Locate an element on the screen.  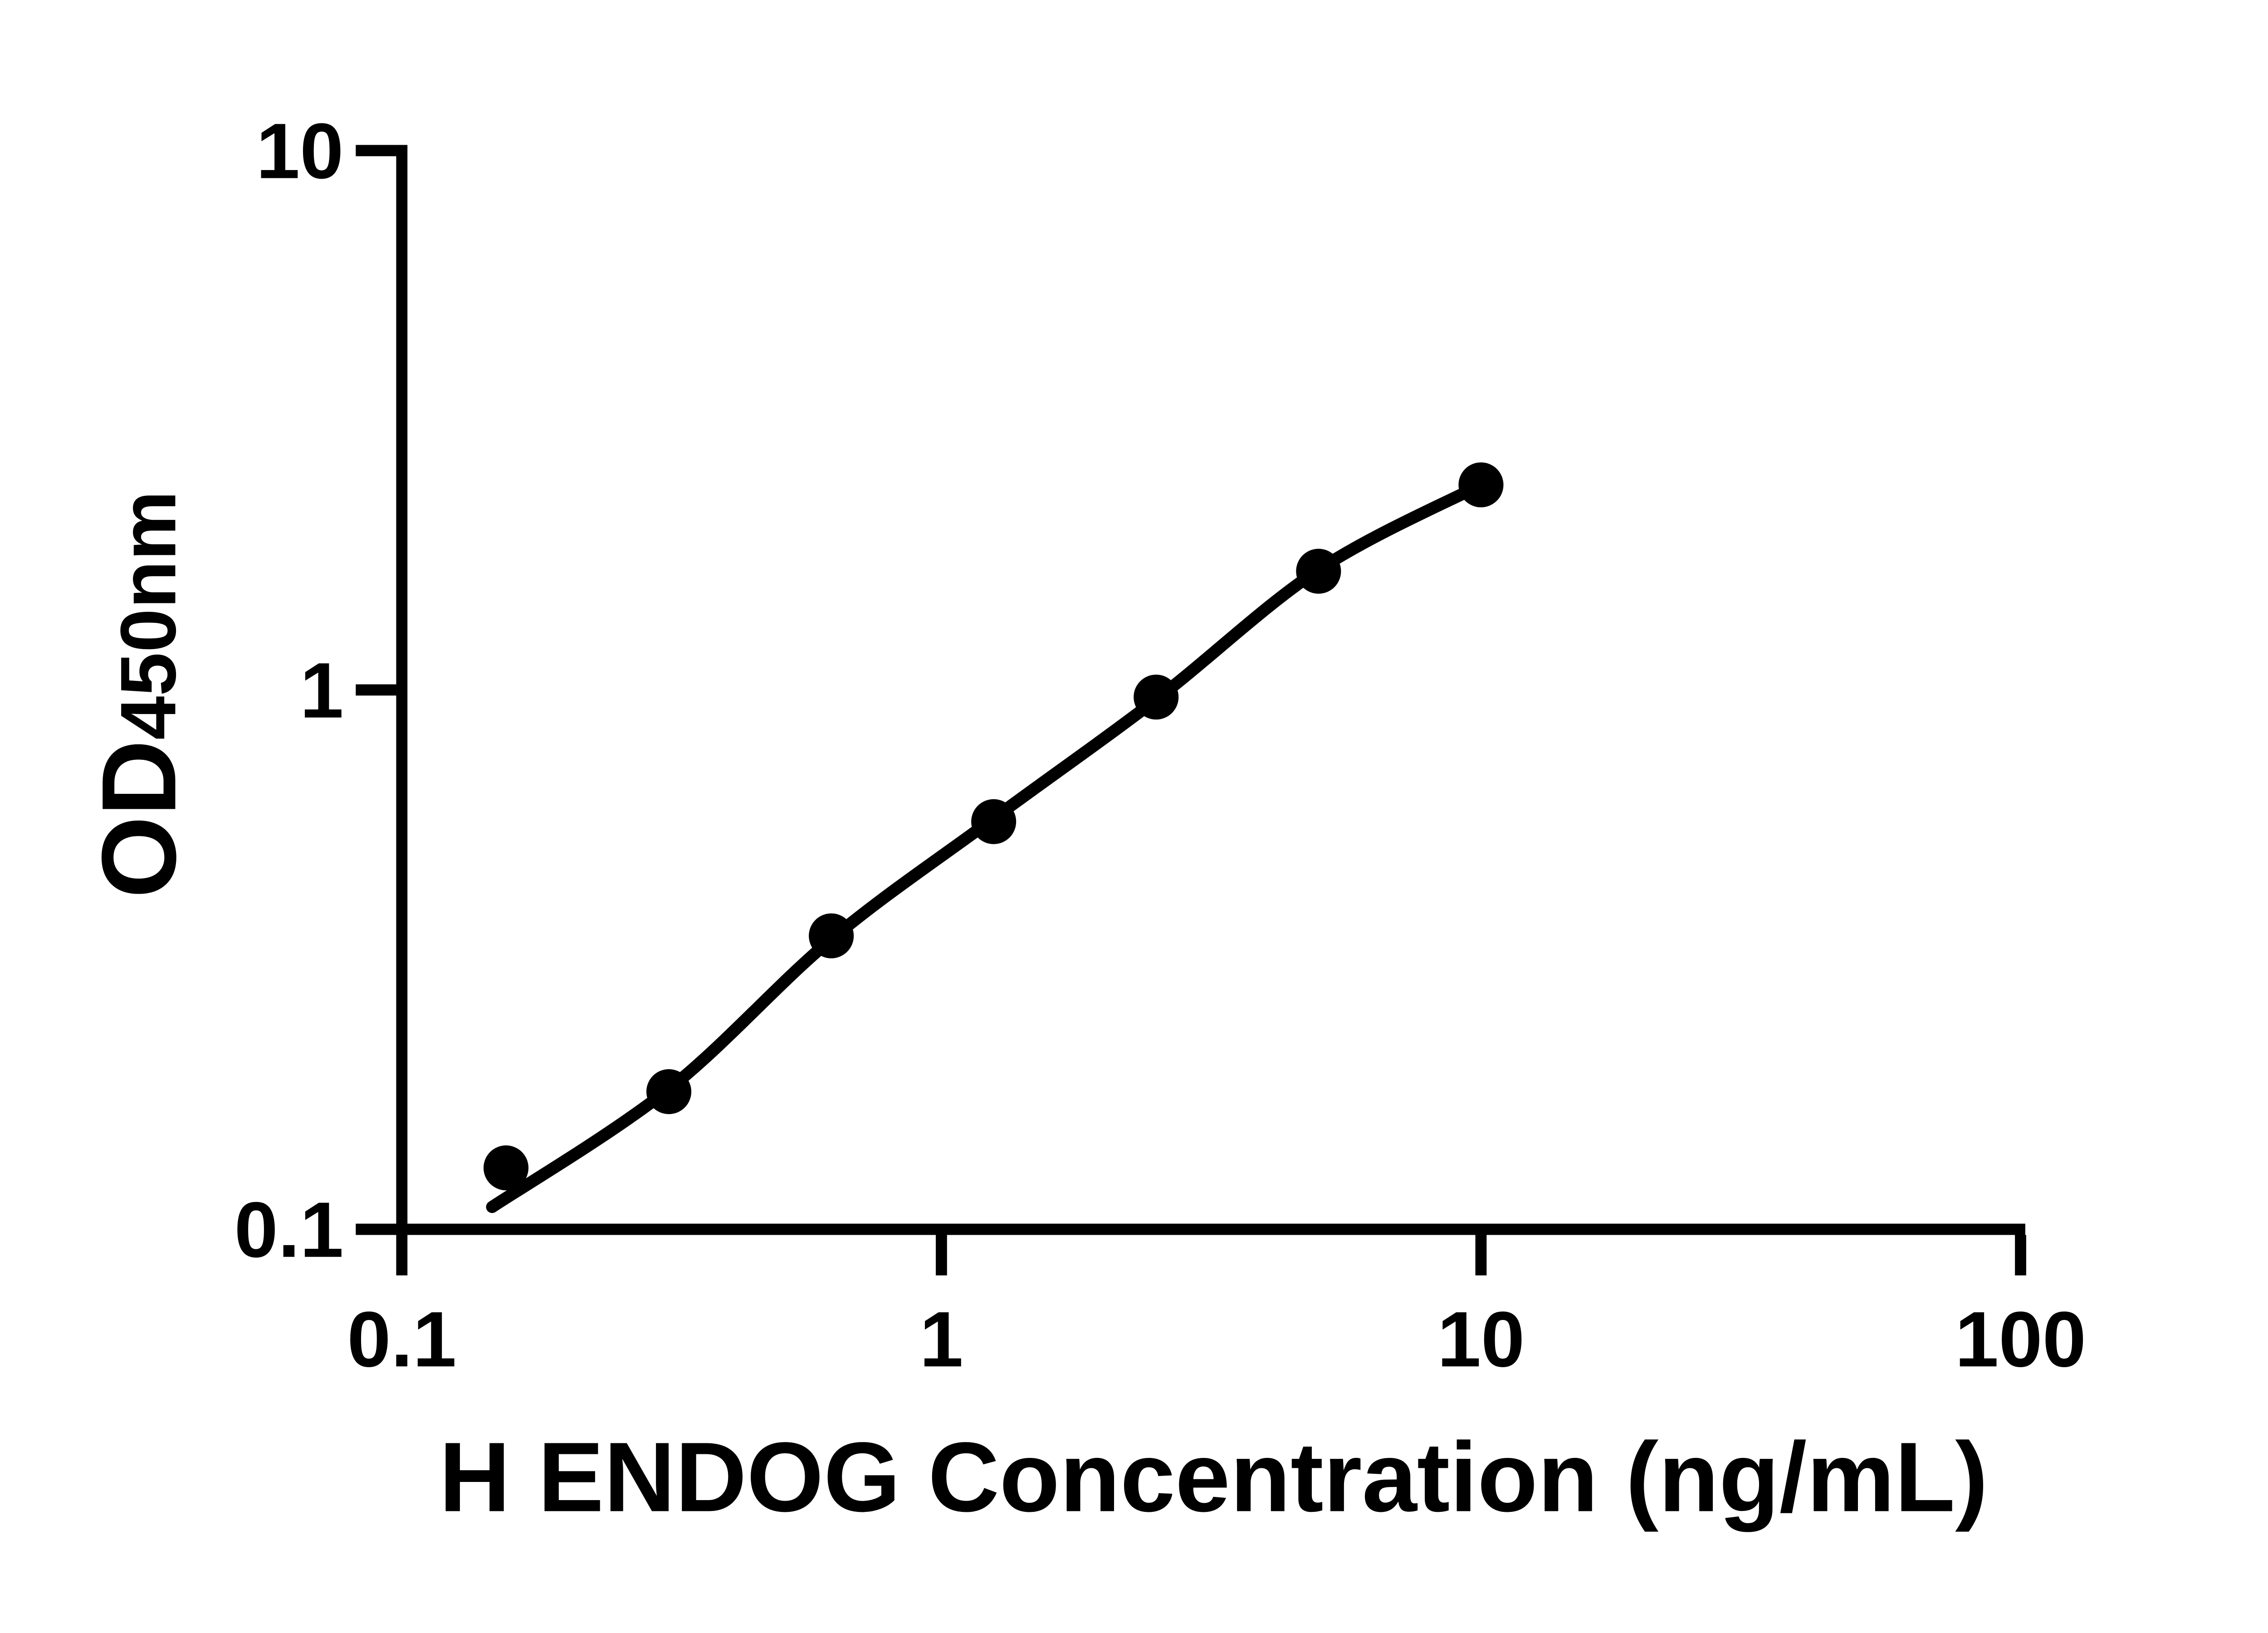
y-axis-title-main: OD is located at coordinates (139, 819).